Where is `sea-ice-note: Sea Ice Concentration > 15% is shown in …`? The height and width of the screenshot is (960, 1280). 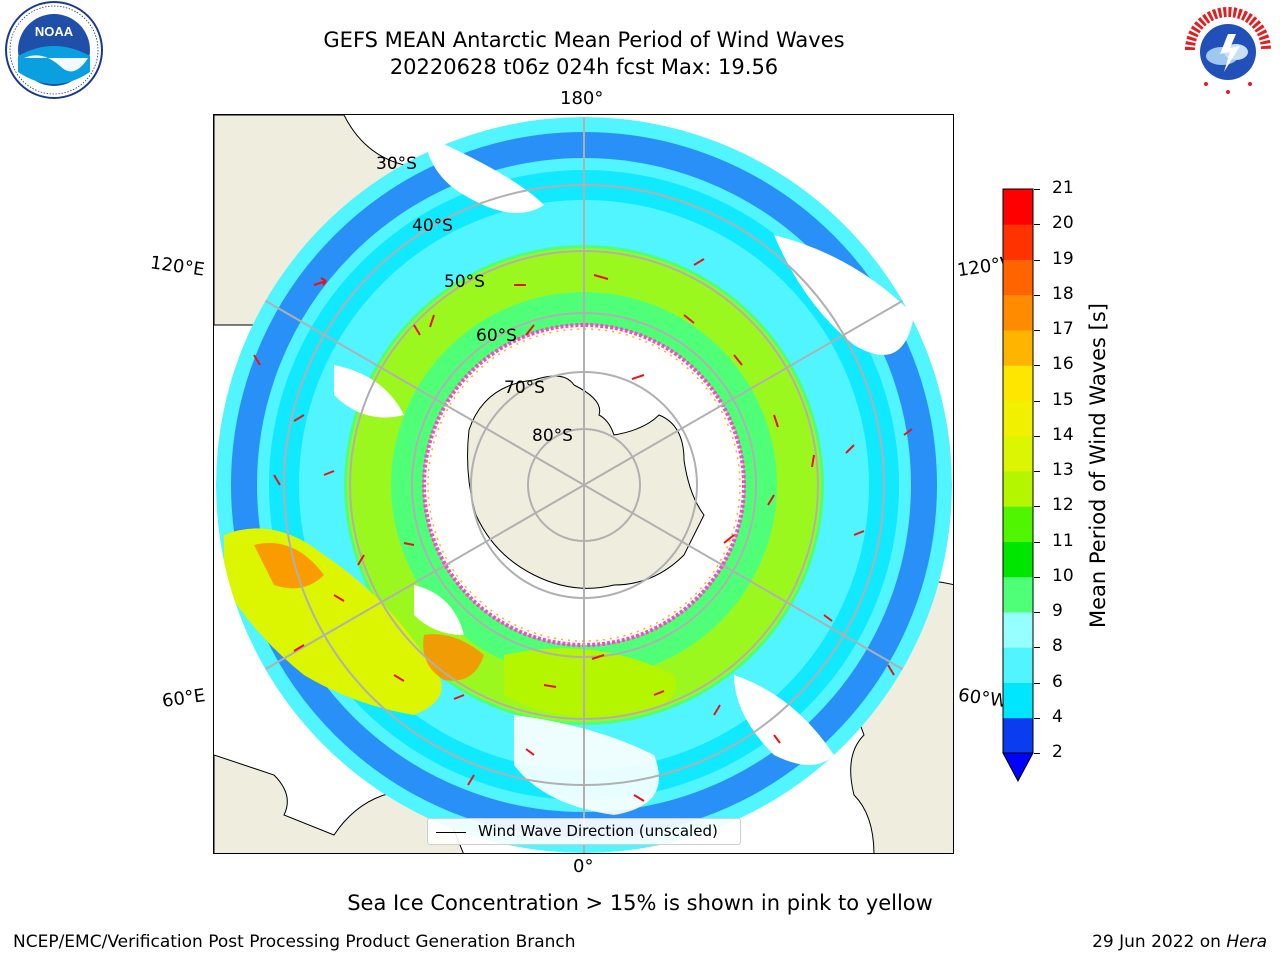
sea-ice-note: Sea Ice Concentration > 15% is shown in … is located at coordinates (640, 903).